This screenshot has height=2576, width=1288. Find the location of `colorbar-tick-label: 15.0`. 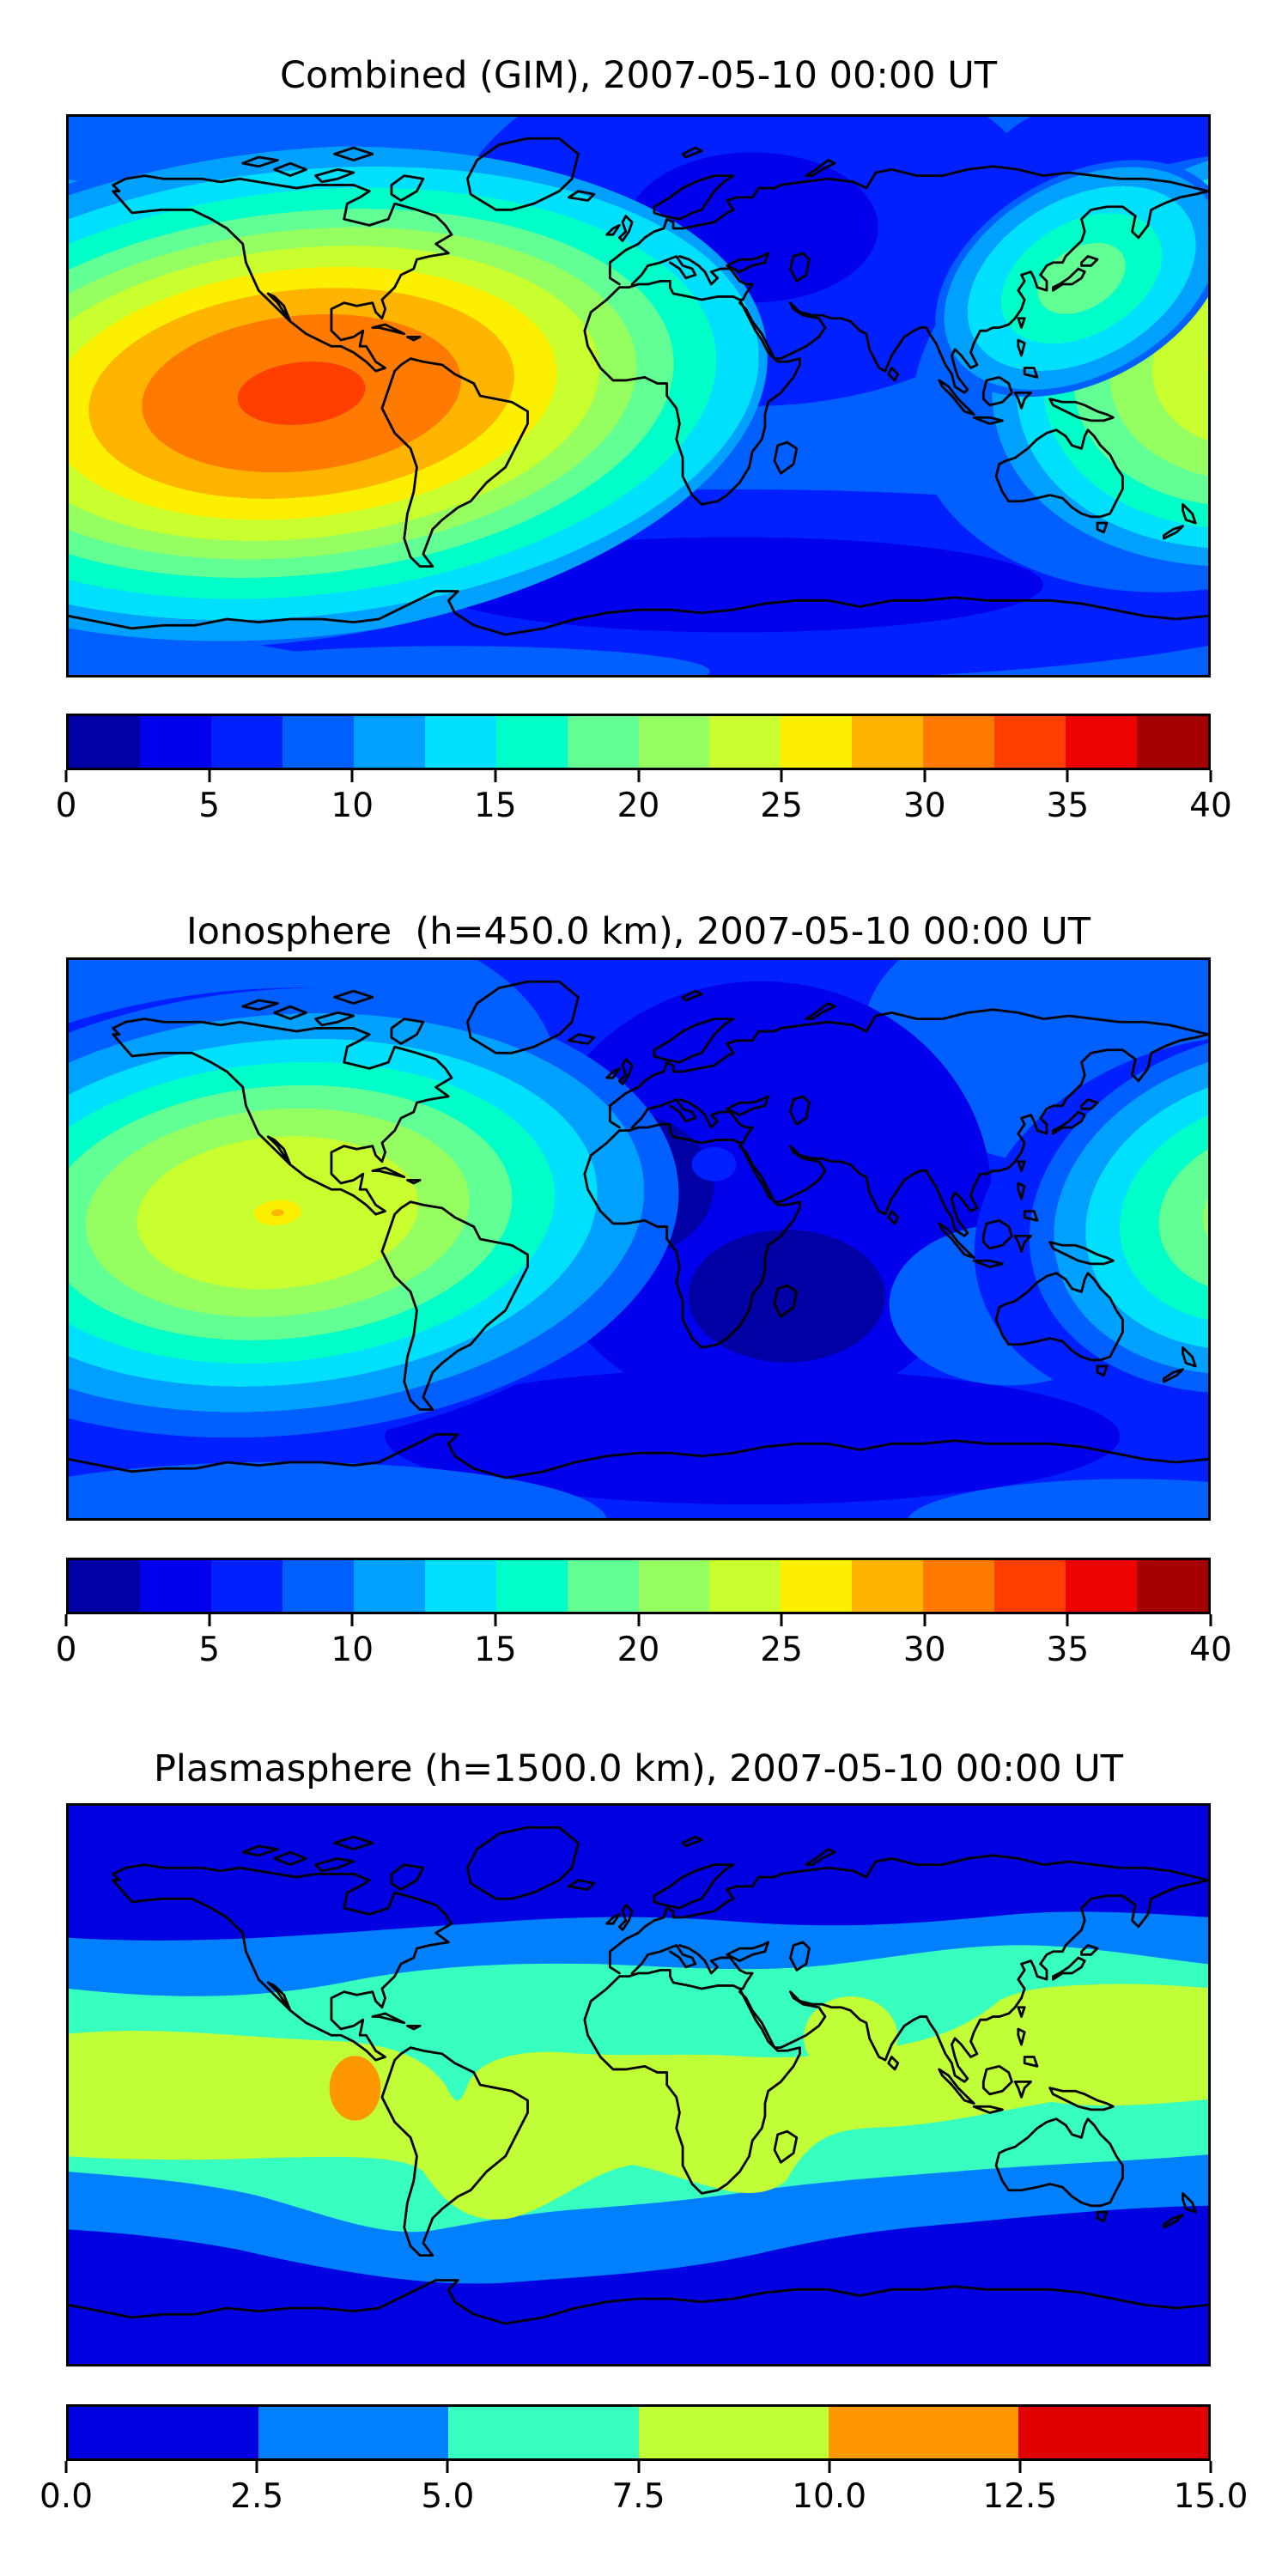

colorbar-tick-label: 15.0 is located at coordinates (1211, 2496).